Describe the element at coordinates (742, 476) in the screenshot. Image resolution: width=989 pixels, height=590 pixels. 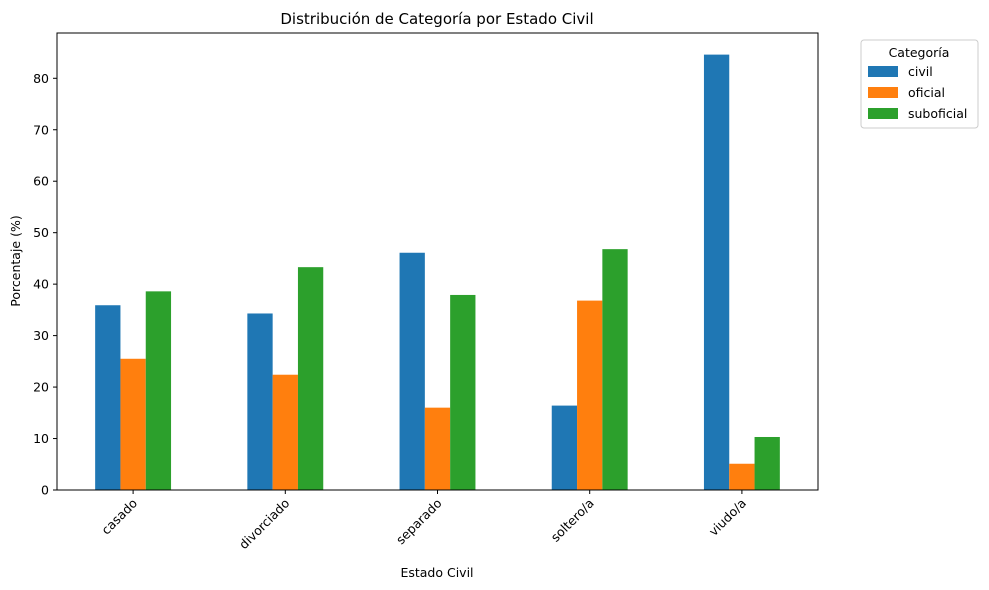
I see `bar-oficial-viudo-a` at that location.